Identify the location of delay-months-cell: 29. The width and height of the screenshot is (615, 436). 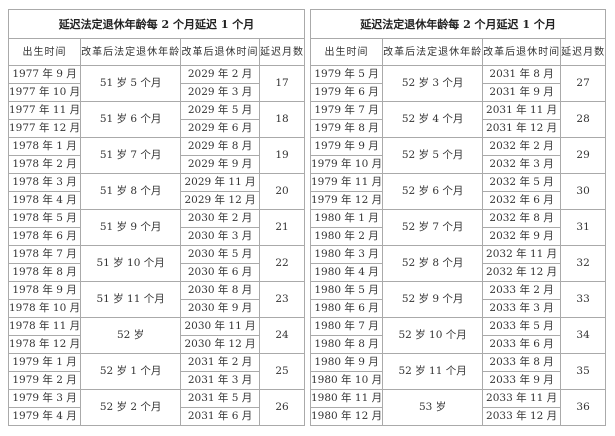
(583, 155).